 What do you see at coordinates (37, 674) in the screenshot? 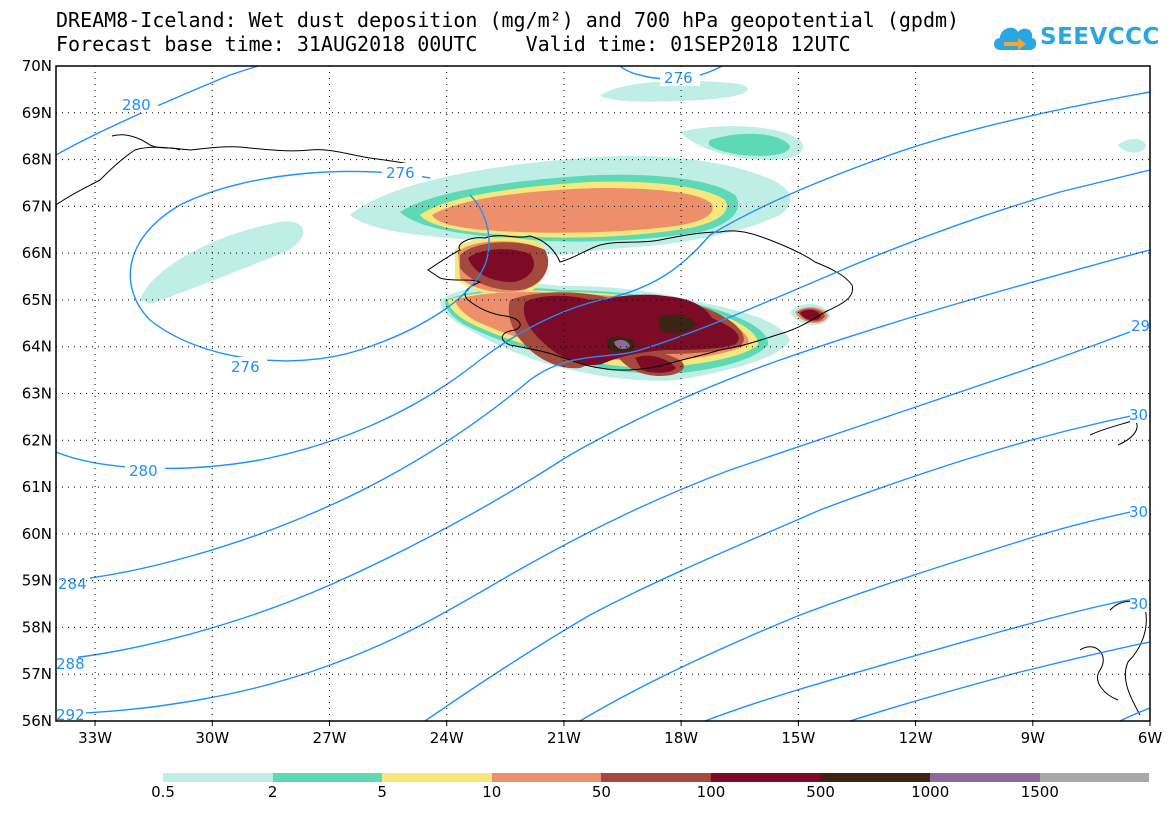
I see `latitude-label: 57N` at bounding box center [37, 674].